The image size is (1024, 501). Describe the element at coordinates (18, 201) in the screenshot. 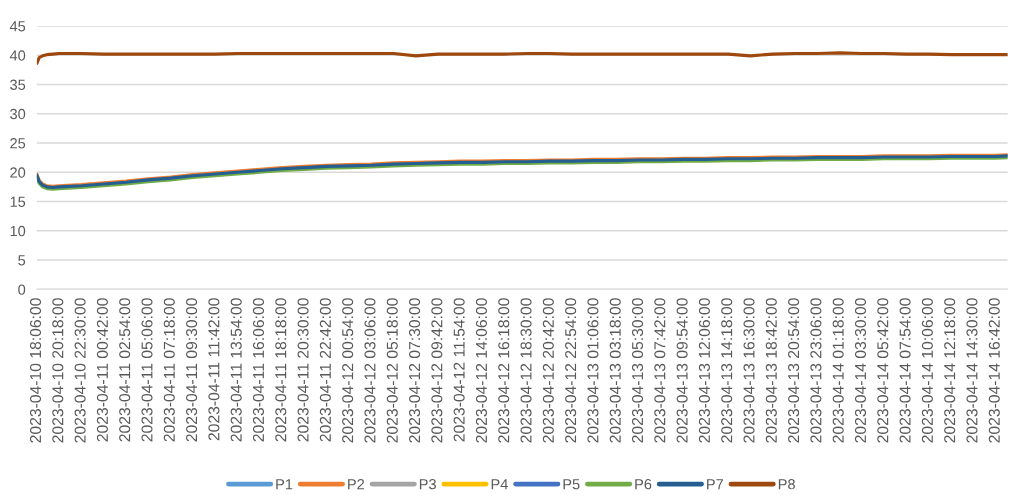

I see `y-tick-label: 15` at that location.